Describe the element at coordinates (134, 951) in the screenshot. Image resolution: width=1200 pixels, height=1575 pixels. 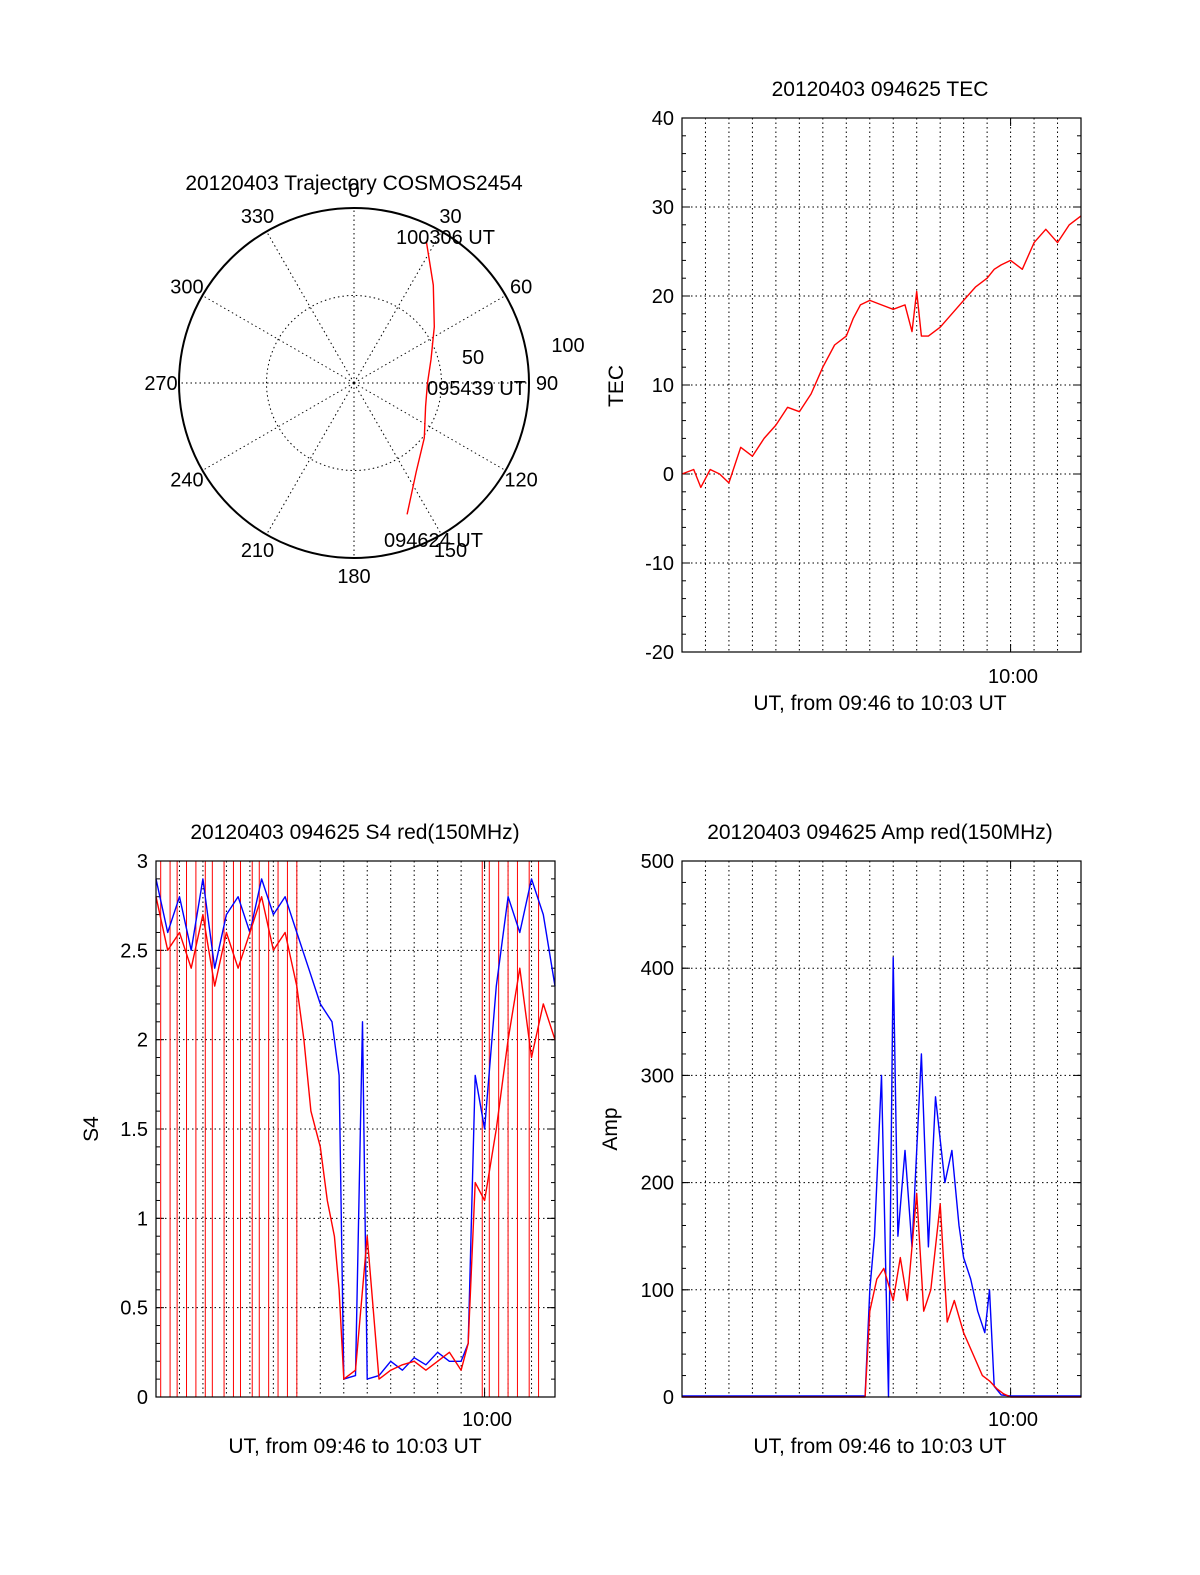
I see `s4-y-tick-label: 2.5` at that location.